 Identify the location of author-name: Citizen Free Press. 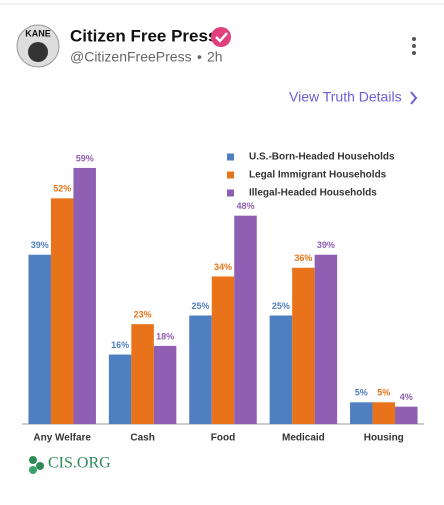
(143, 35).